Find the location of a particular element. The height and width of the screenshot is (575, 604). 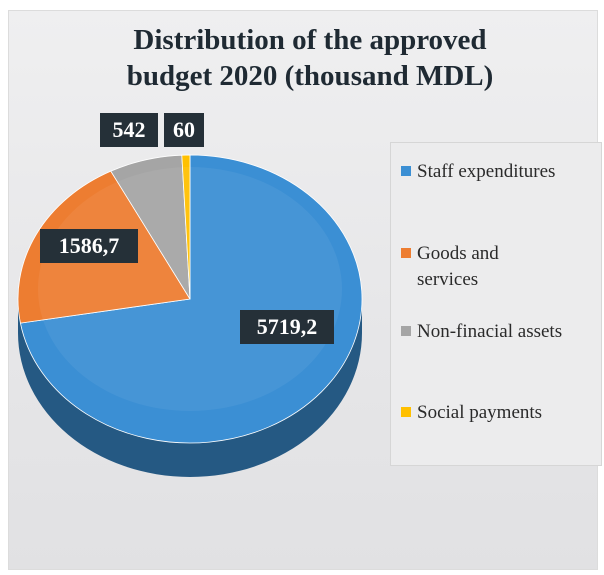

legend-item-goods-and-services: Goods and services is located at coordinates (501, 267).